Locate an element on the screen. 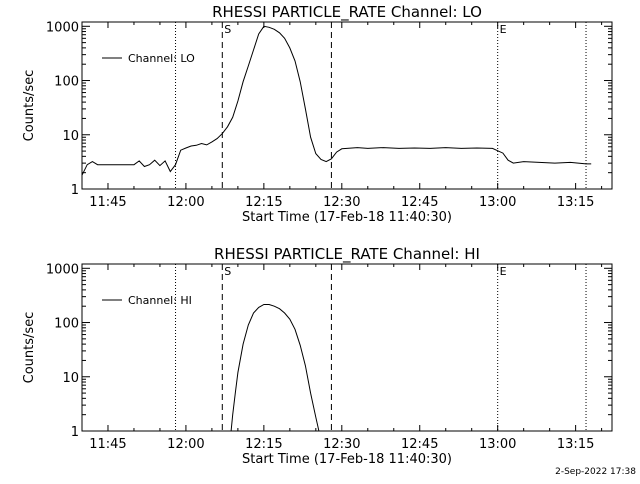 The image size is (640, 484). panel-1-x-axis-label: Start Time (17-Feb-18 11:40:30) is located at coordinates (347, 217).